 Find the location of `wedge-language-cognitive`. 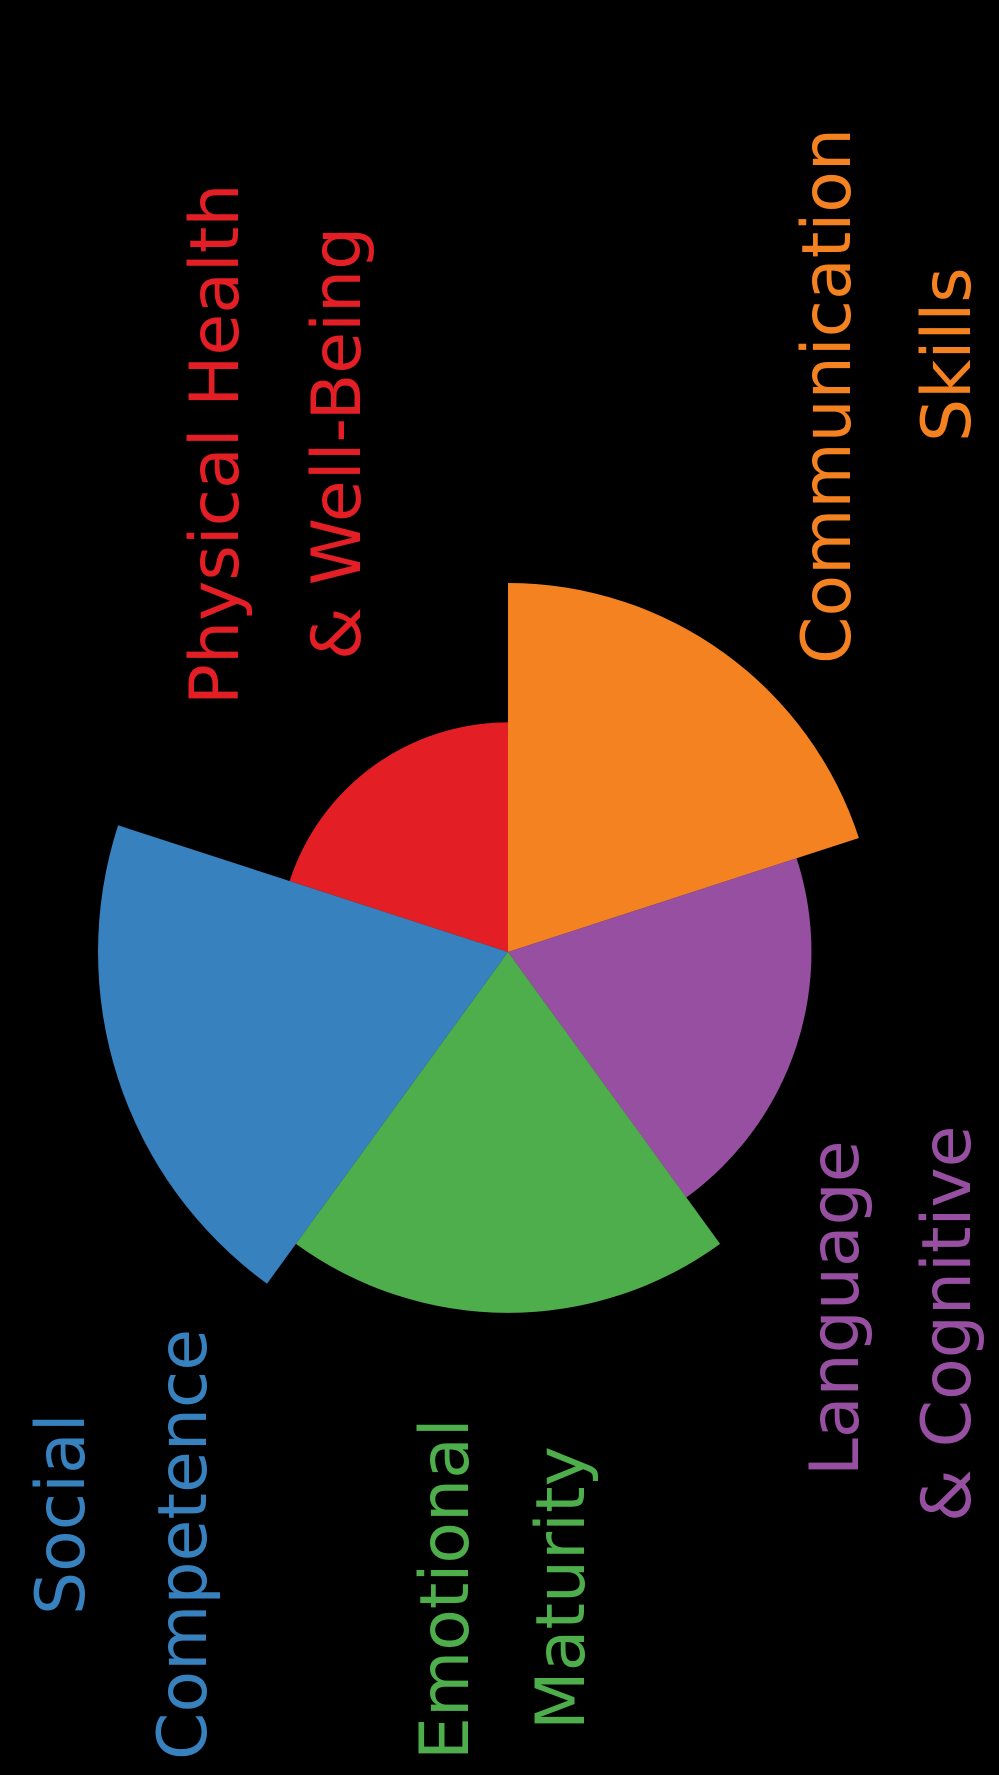

wedge-language-cognitive is located at coordinates (660, 1028).